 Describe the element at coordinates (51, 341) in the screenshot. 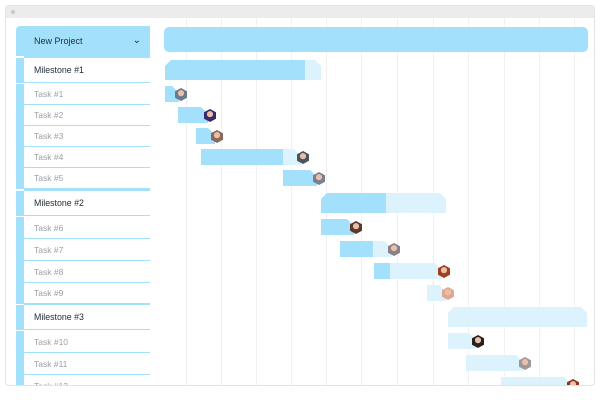

I see `task-label: Task #10` at that location.